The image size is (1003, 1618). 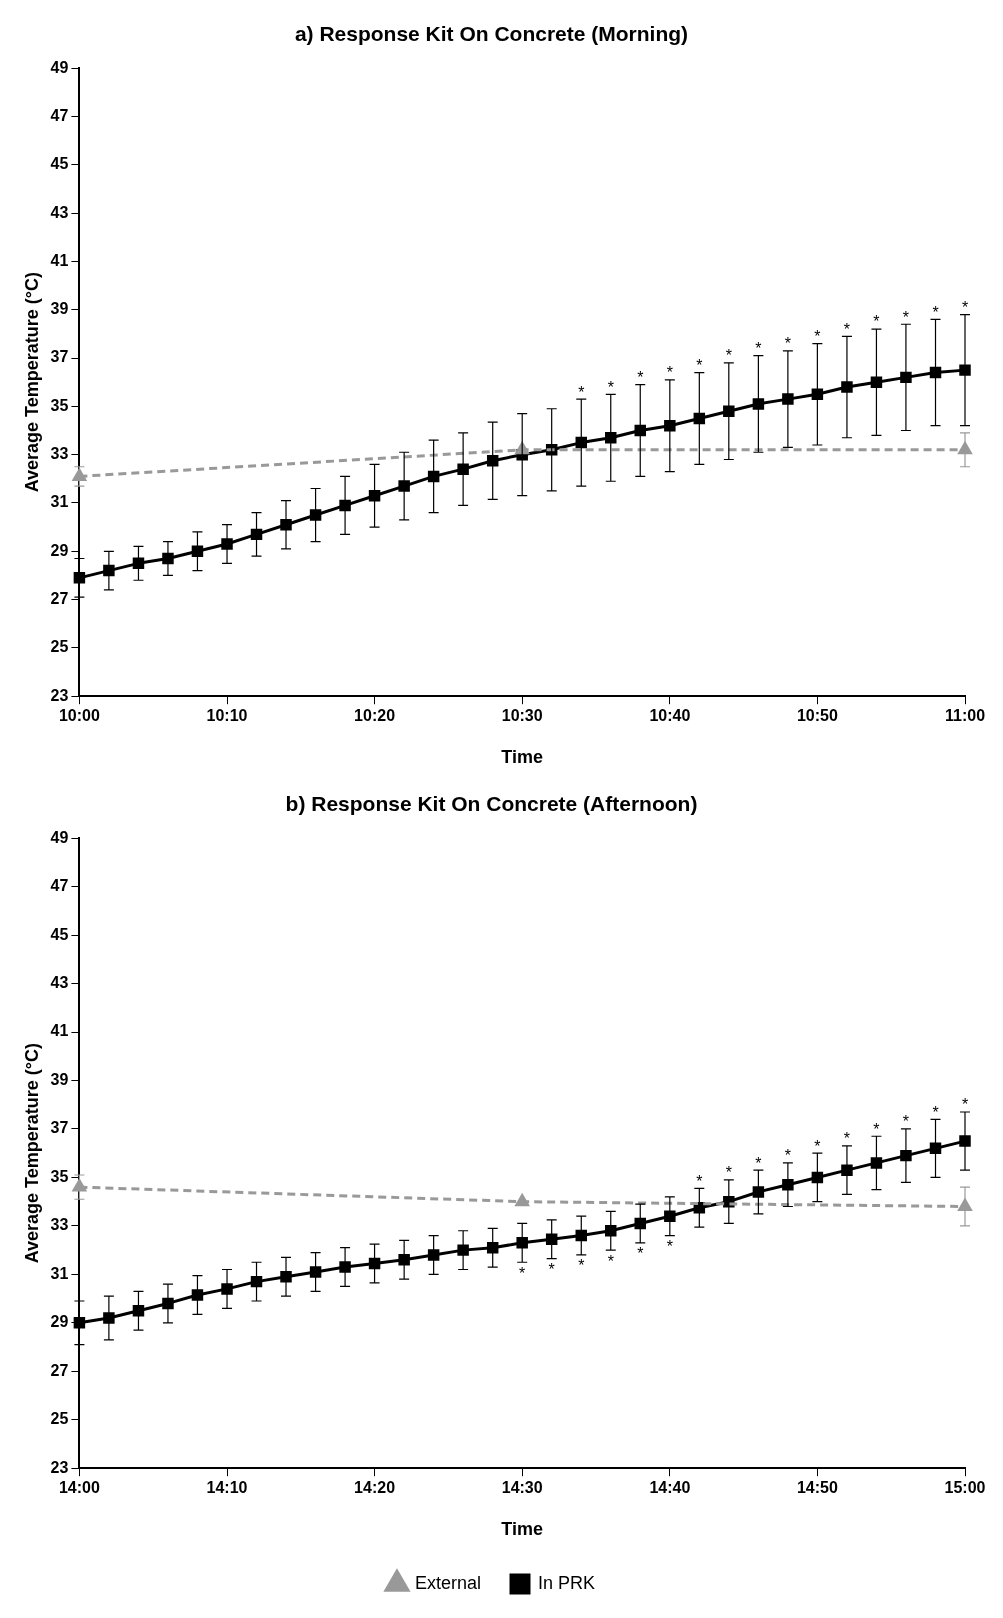 What do you see at coordinates (567, 1582) in the screenshot?
I see `legend-label: In PRK` at bounding box center [567, 1582].